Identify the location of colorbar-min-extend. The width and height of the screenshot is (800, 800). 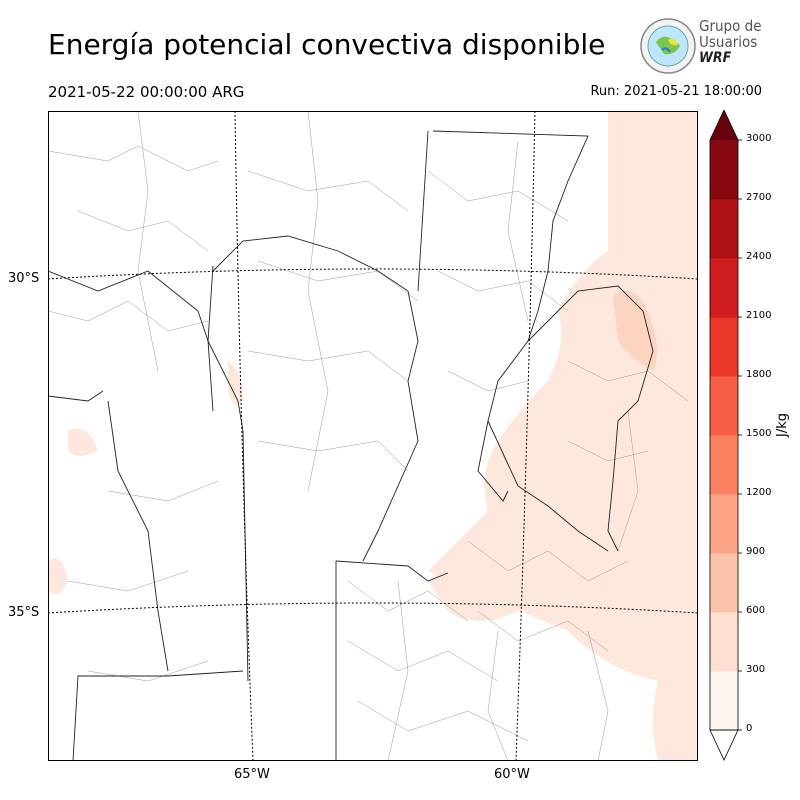
(724, 745).